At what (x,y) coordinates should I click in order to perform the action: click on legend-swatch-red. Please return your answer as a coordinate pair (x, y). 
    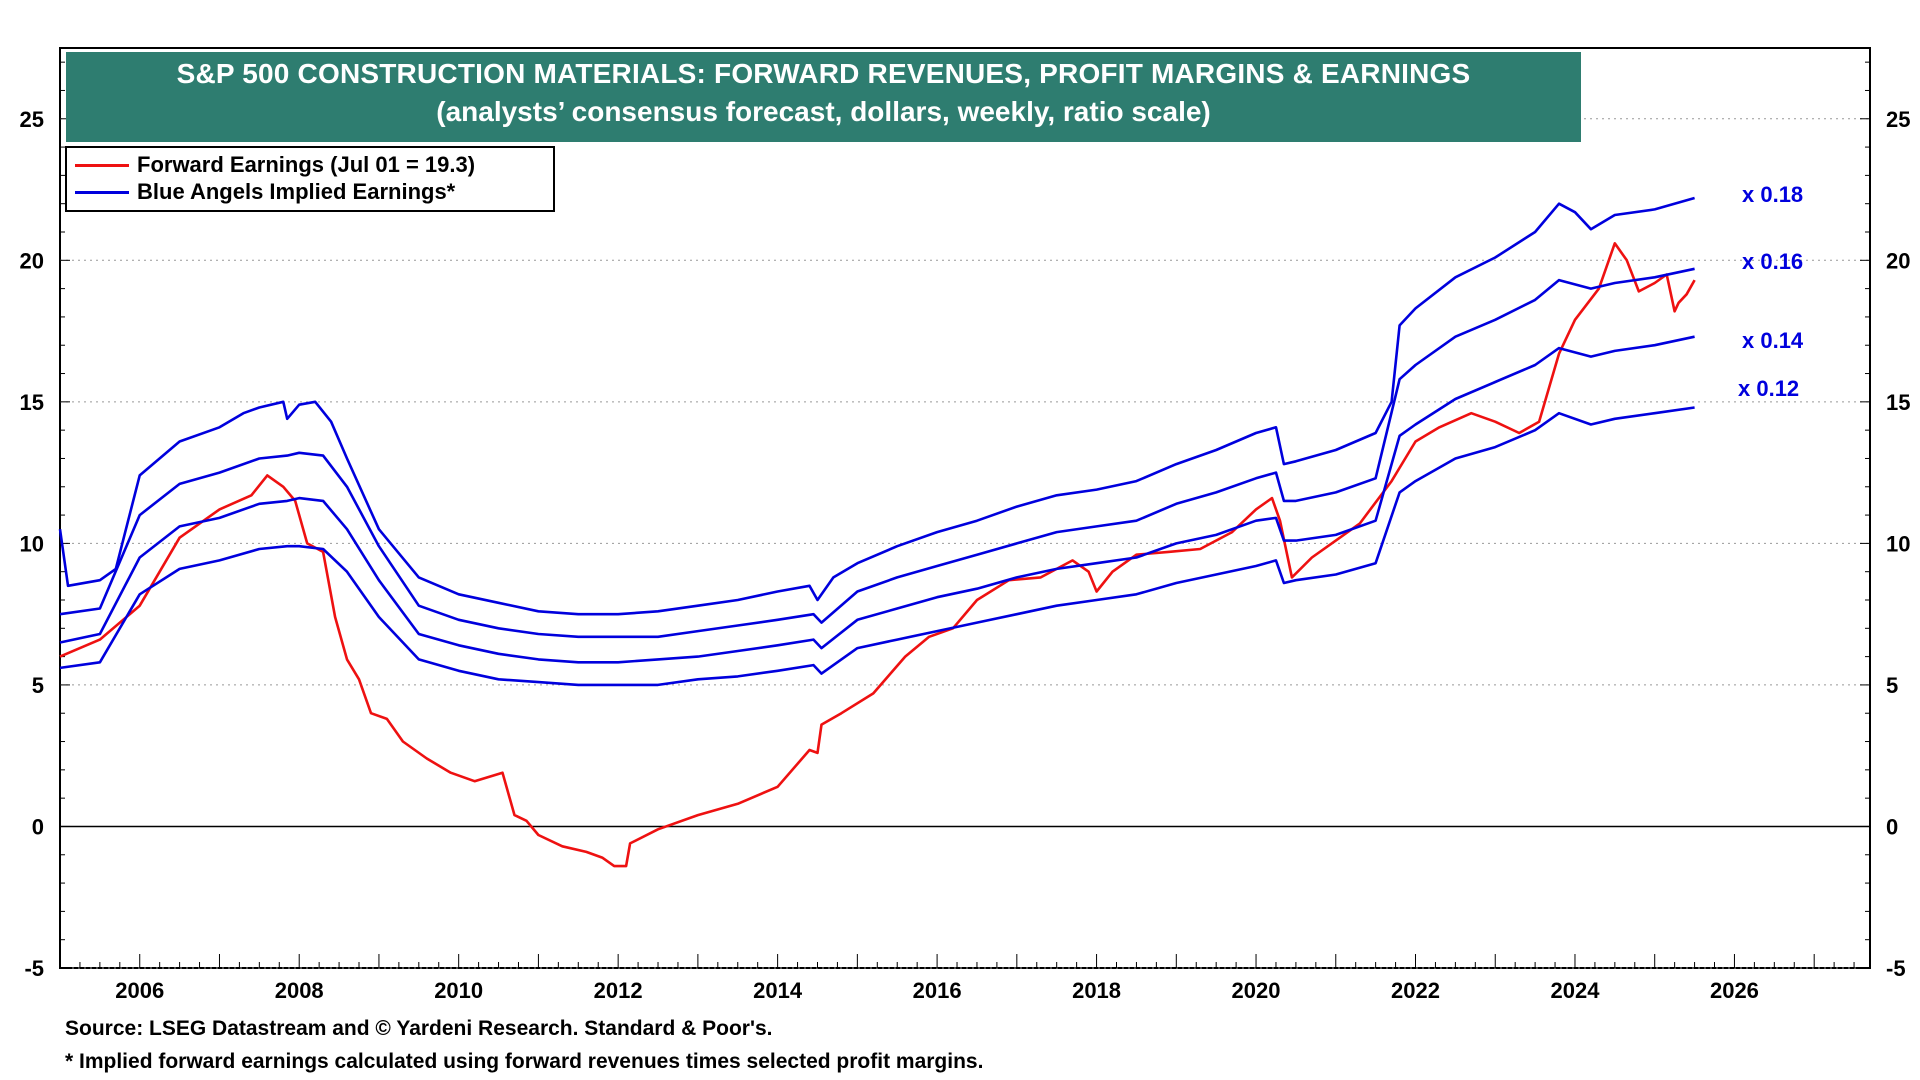
    Looking at the image, I should click on (102, 165).